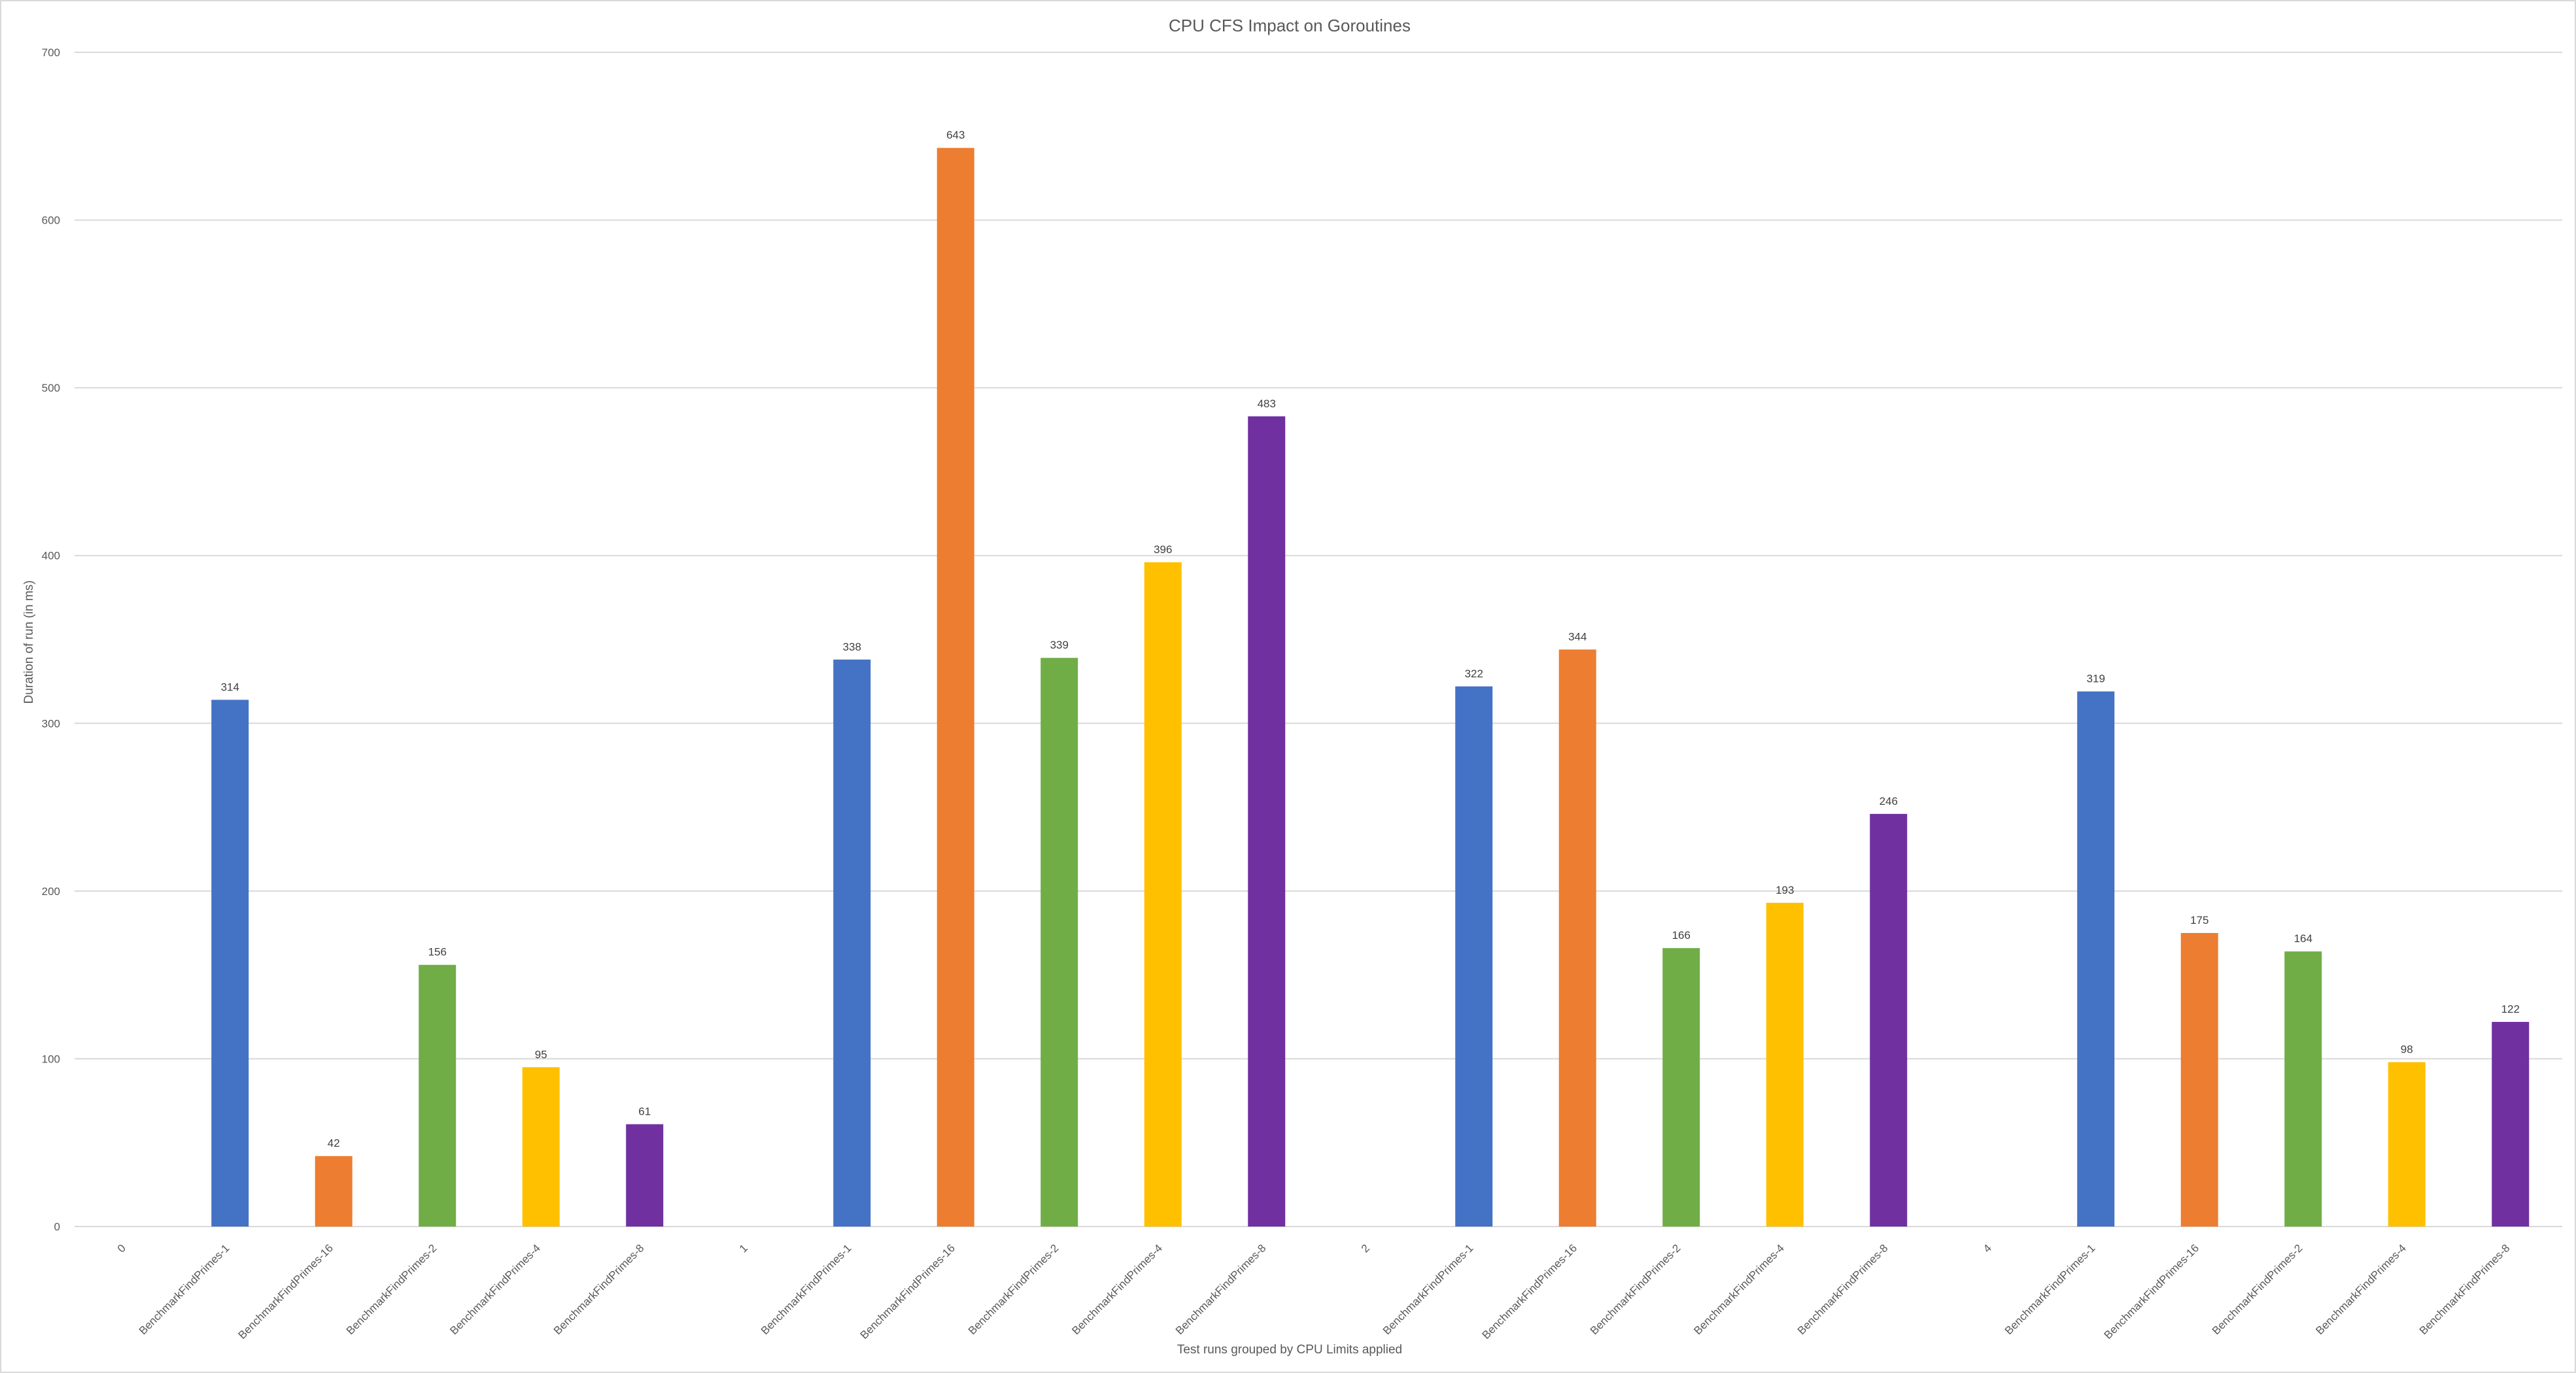 The width and height of the screenshot is (2576, 1373). I want to click on data-label: 98, so click(2407, 1050).